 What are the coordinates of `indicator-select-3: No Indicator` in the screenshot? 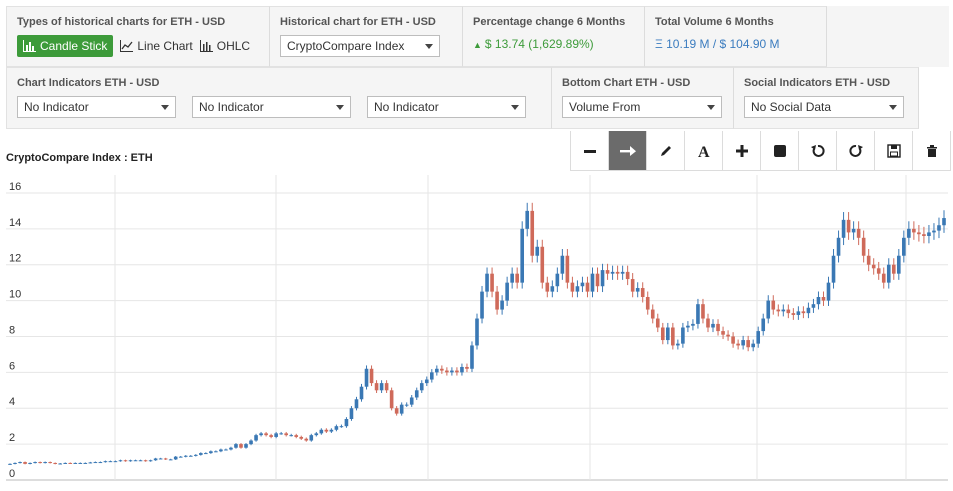 It's located at (446, 107).